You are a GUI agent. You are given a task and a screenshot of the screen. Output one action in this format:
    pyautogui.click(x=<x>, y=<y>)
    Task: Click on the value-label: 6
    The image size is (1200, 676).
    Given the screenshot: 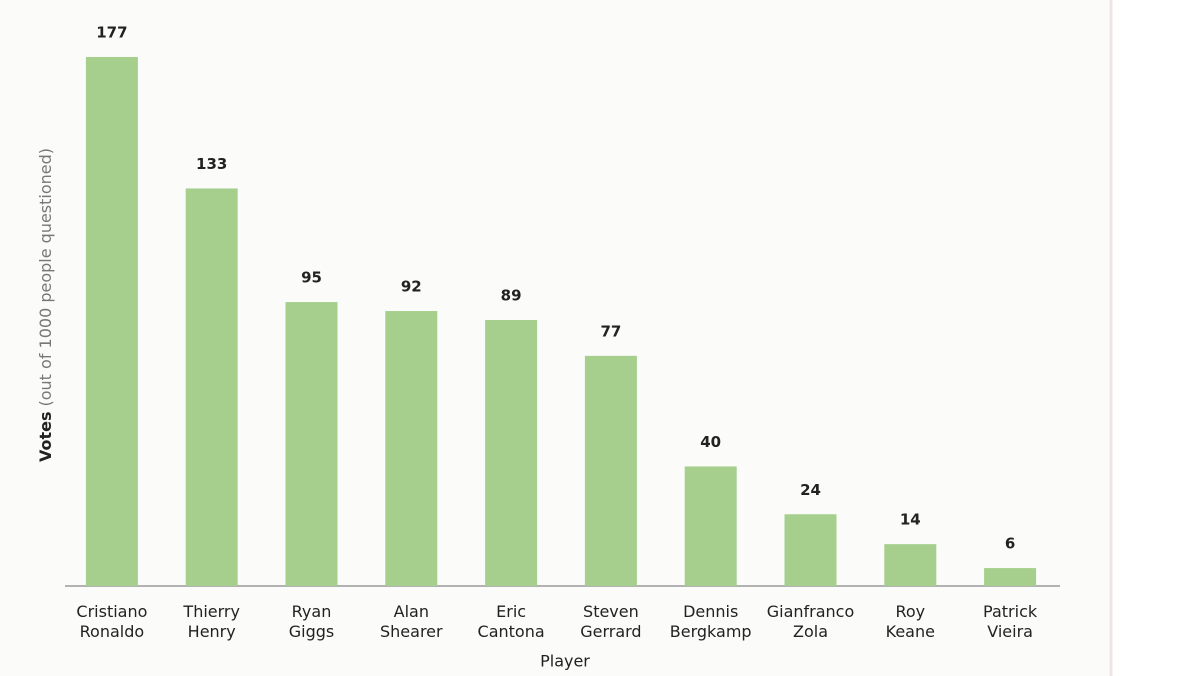 What is the action you would take?
    pyautogui.click(x=1010, y=544)
    